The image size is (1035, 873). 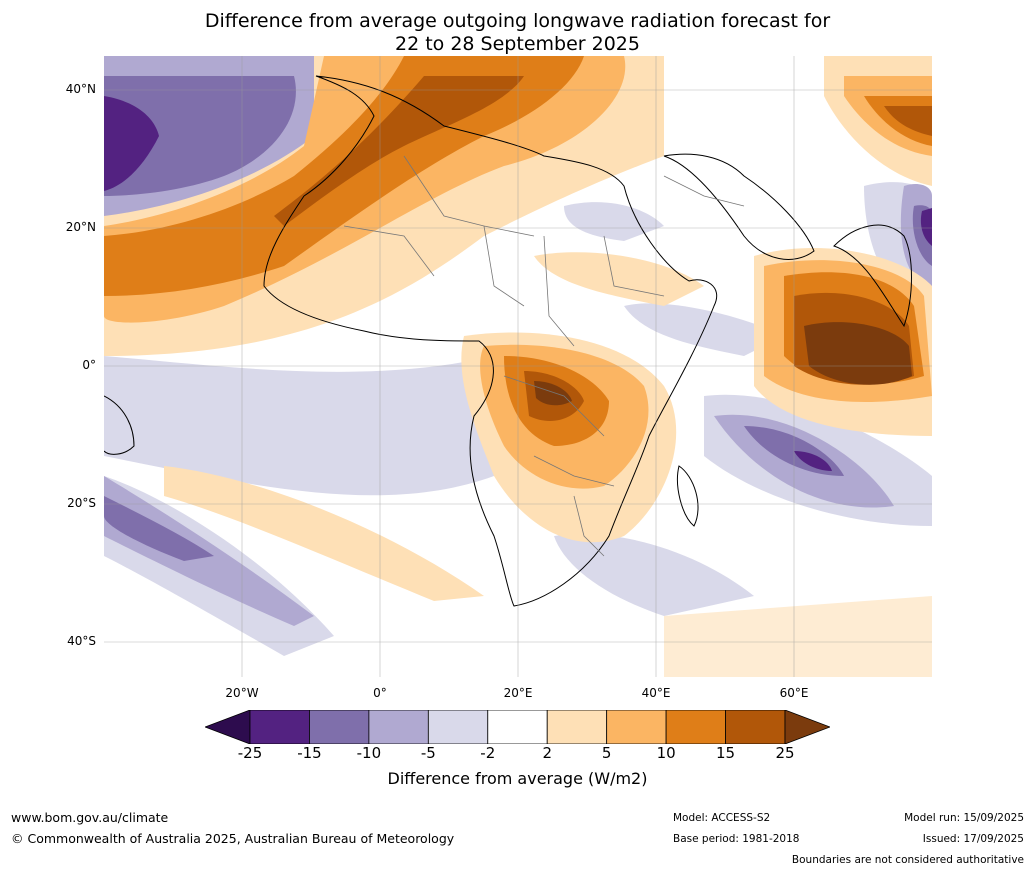 What do you see at coordinates (973, 839) in the screenshot?
I see `issued-info: Issued: 17/09/2025` at bounding box center [973, 839].